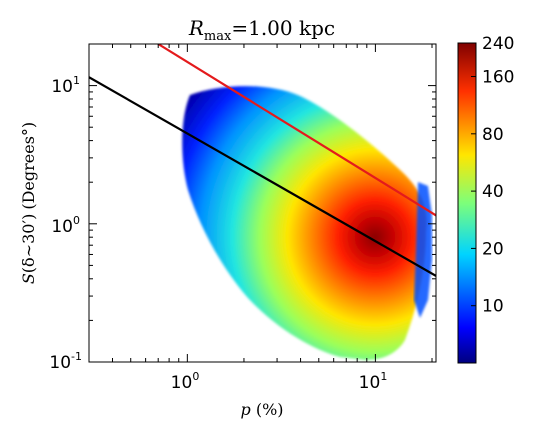 The width and height of the screenshot is (545, 436). I want to click on colorbar-ticks: 240 160 80 40 20 10, so click(492, 175).